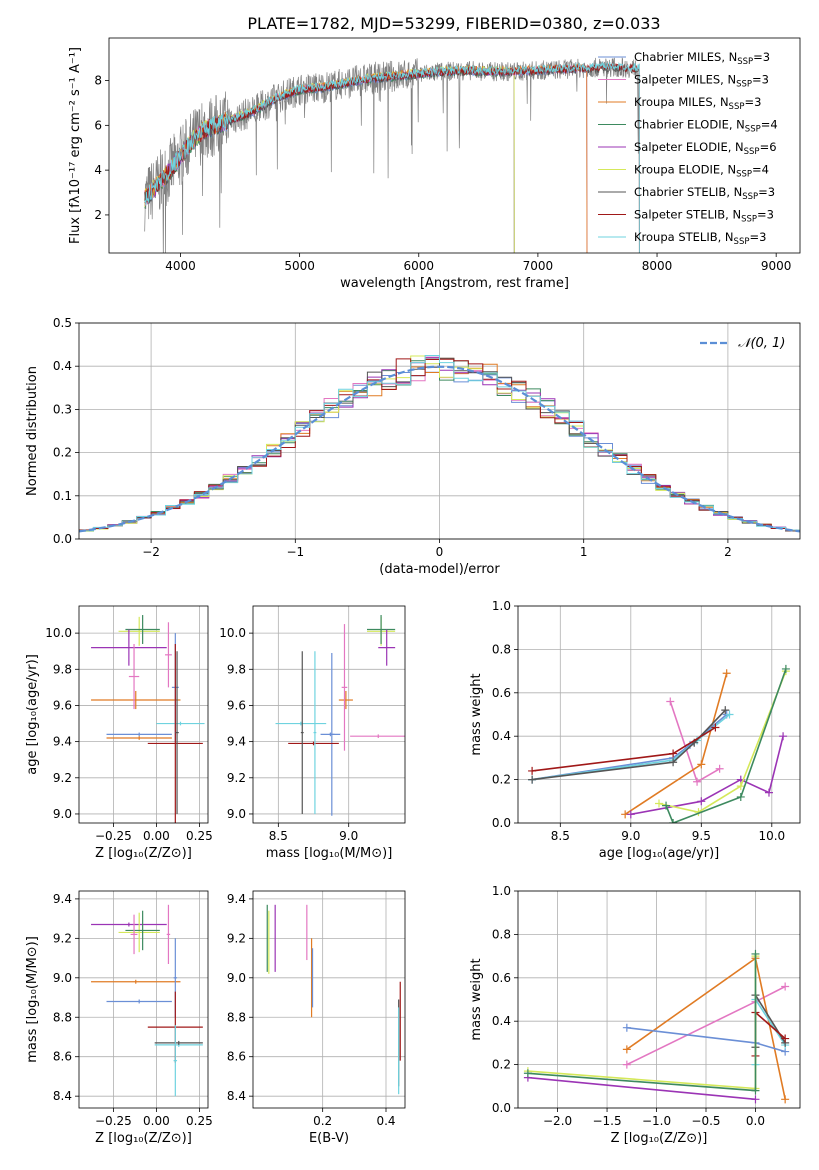  I want to click on y-tick-label: 9.8, so click(236, 669).